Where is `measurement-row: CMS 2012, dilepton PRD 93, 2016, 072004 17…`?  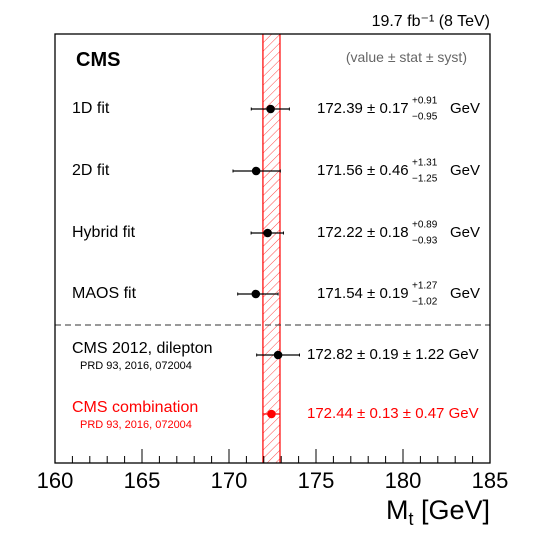 measurement-row: CMS 2012, dilepton PRD 93, 2016, 072004 17… is located at coordinates (275, 356).